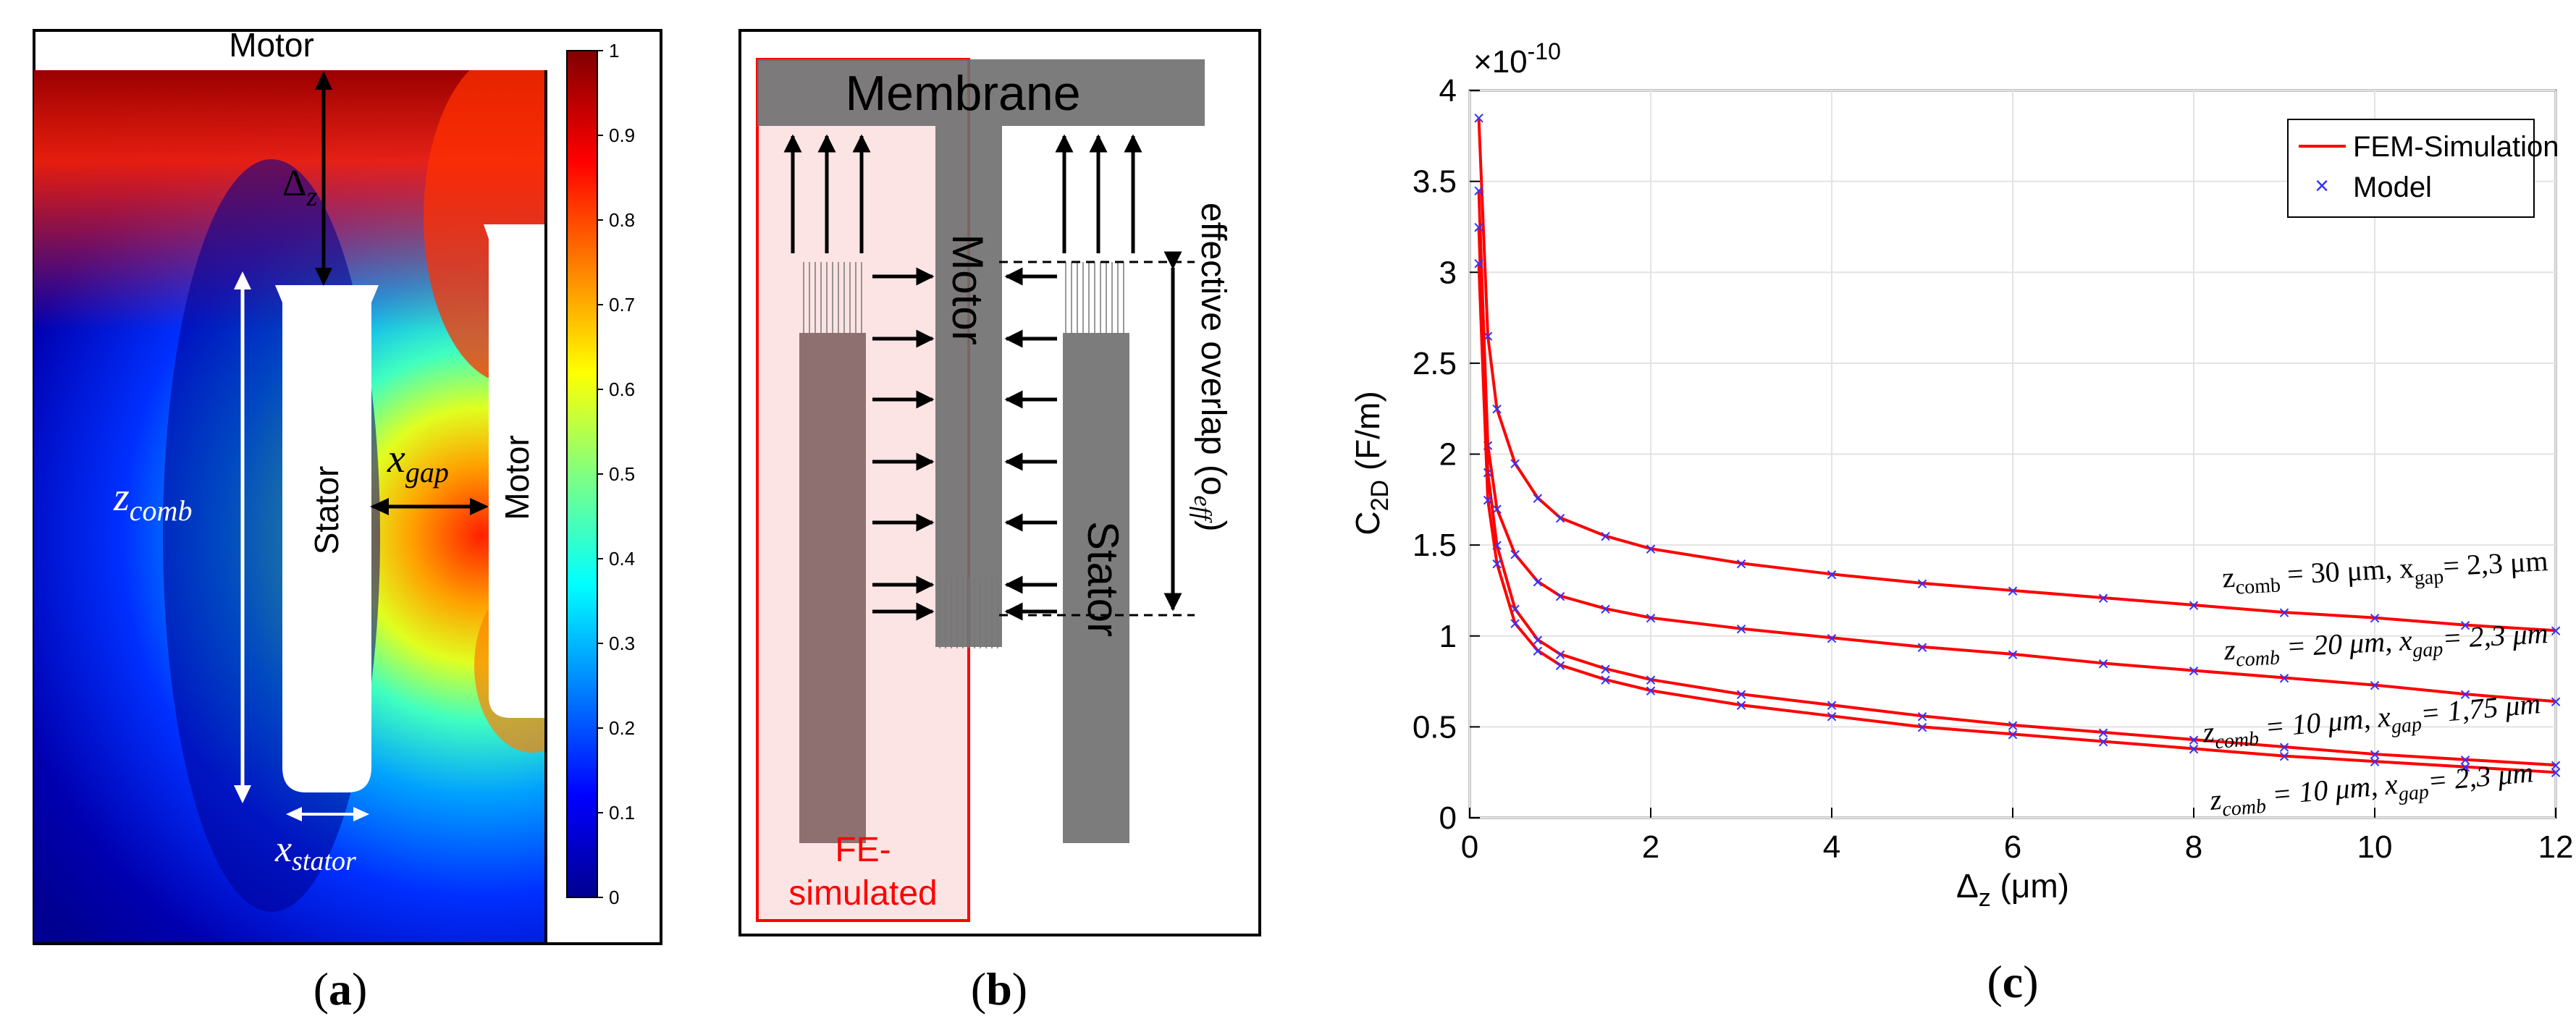 Image resolution: width=2576 pixels, height=1032 pixels. What do you see at coordinates (2012, 847) in the screenshot?
I see `x-tick-label: 6` at bounding box center [2012, 847].